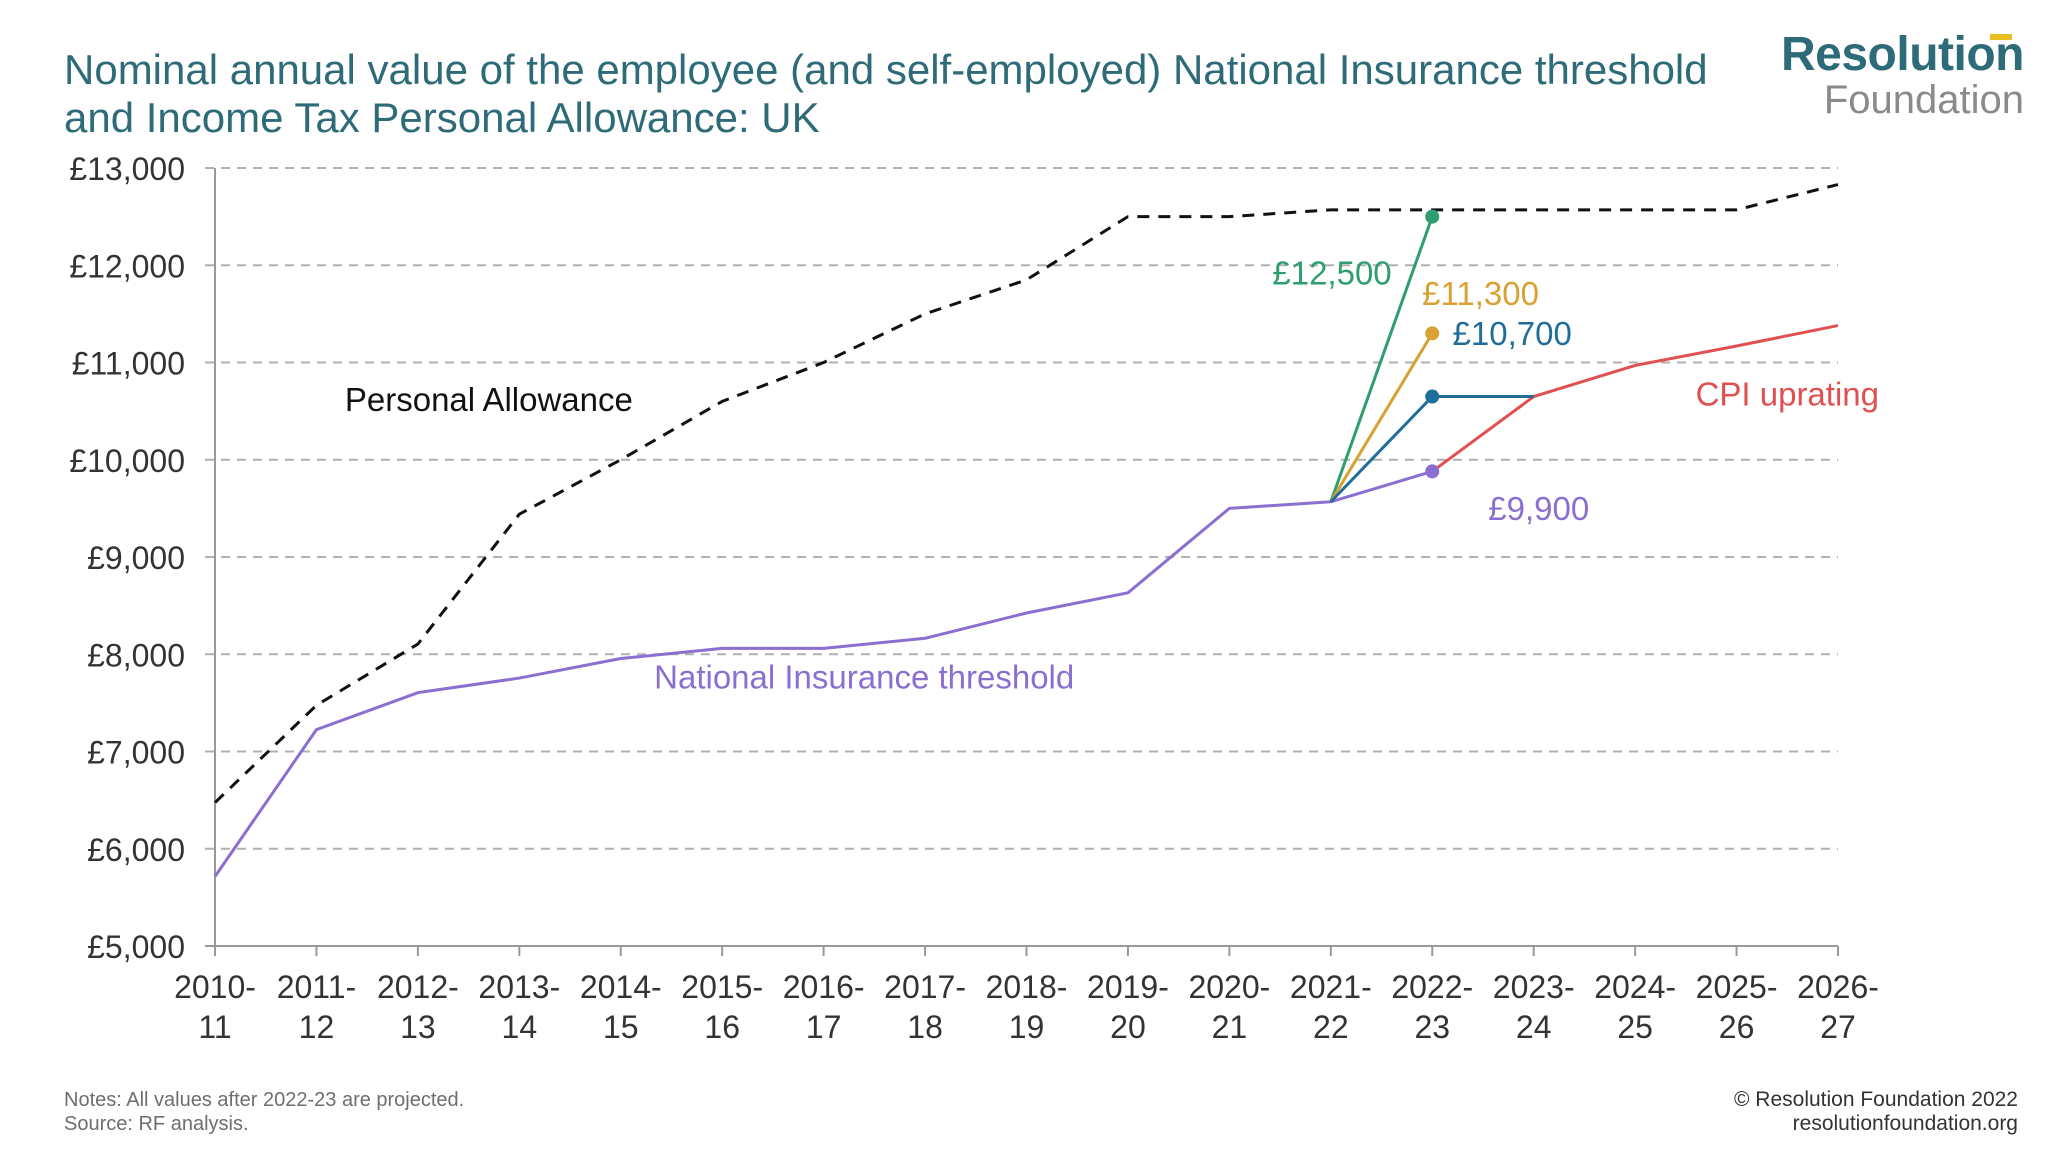 Image resolution: width=2048 pixels, height=1152 pixels. I want to click on x-tick-label-top: 2020-, so click(1229, 987).